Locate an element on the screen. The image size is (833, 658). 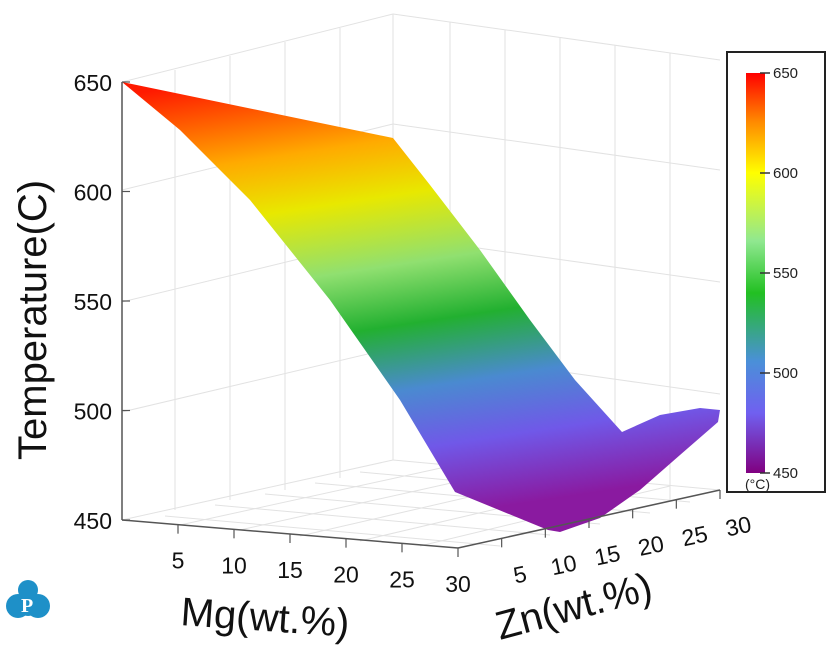
mg-tick-label: 15 is located at coordinates (290, 570).